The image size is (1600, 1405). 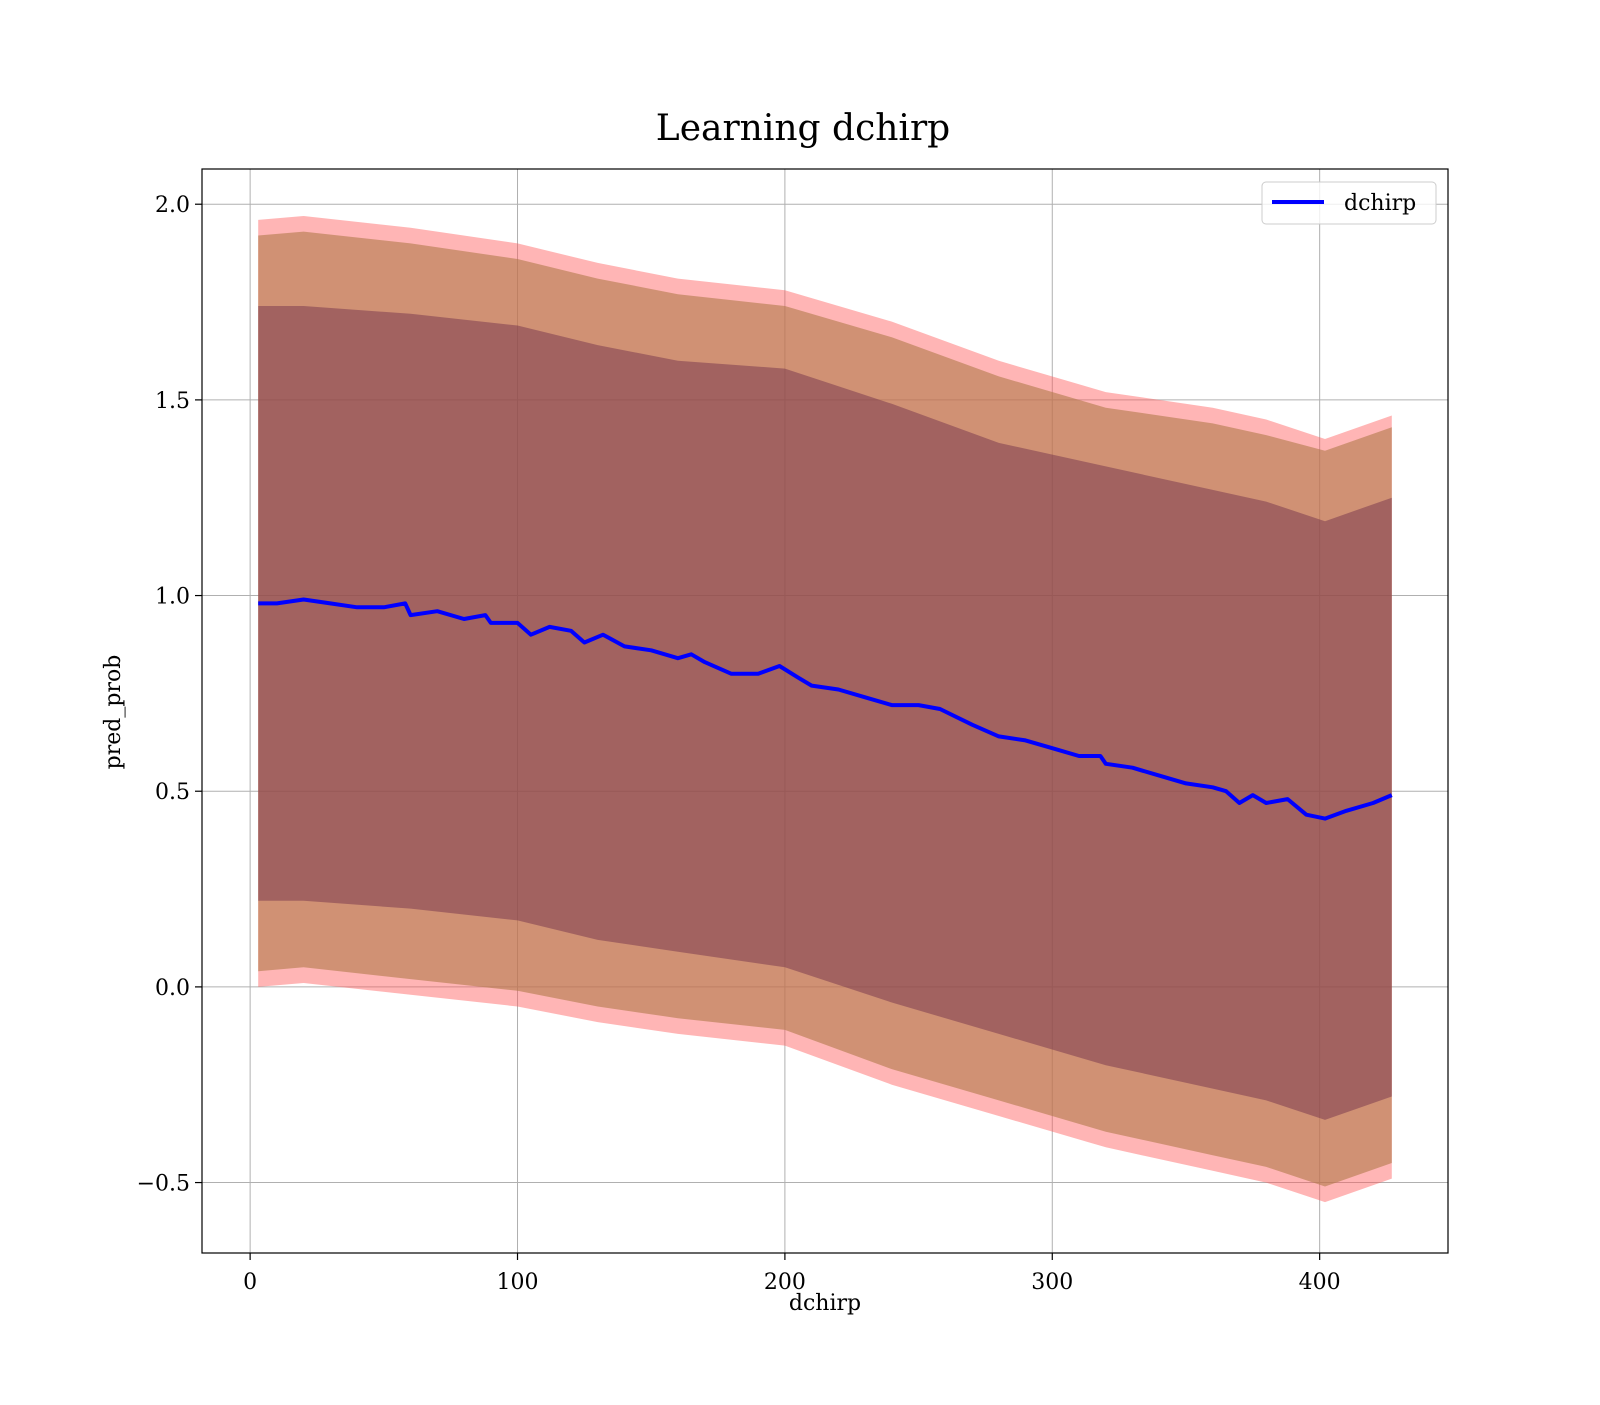 I want to click on y-tick-label-5: 2.0, so click(x=172, y=205).